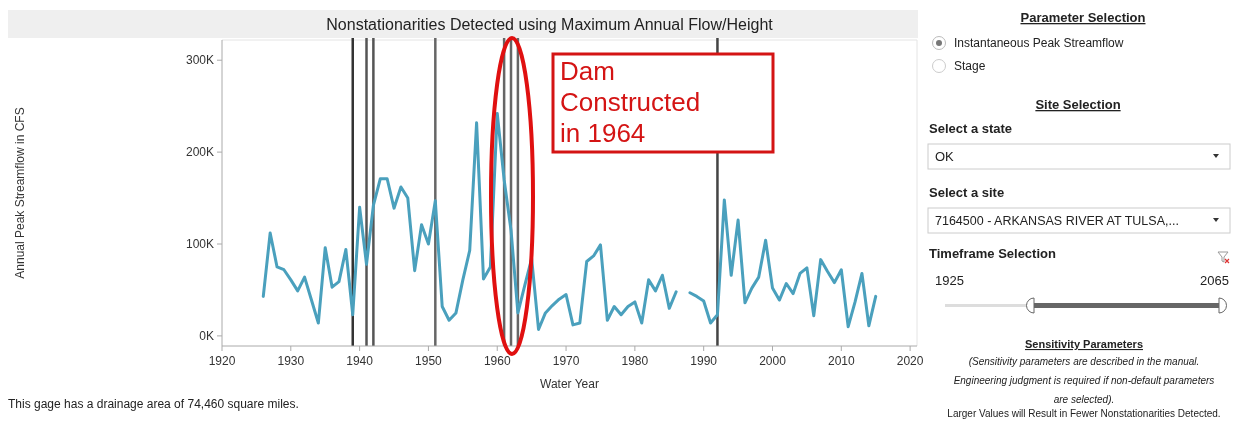 The height and width of the screenshot is (421, 1241). Describe the element at coordinates (1078, 104) in the screenshot. I see `text: Site Selection` at that location.